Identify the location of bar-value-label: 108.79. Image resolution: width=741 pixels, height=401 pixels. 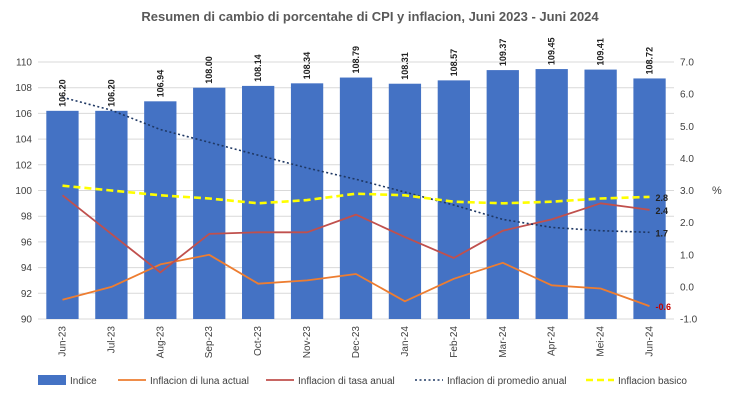
(356, 60).